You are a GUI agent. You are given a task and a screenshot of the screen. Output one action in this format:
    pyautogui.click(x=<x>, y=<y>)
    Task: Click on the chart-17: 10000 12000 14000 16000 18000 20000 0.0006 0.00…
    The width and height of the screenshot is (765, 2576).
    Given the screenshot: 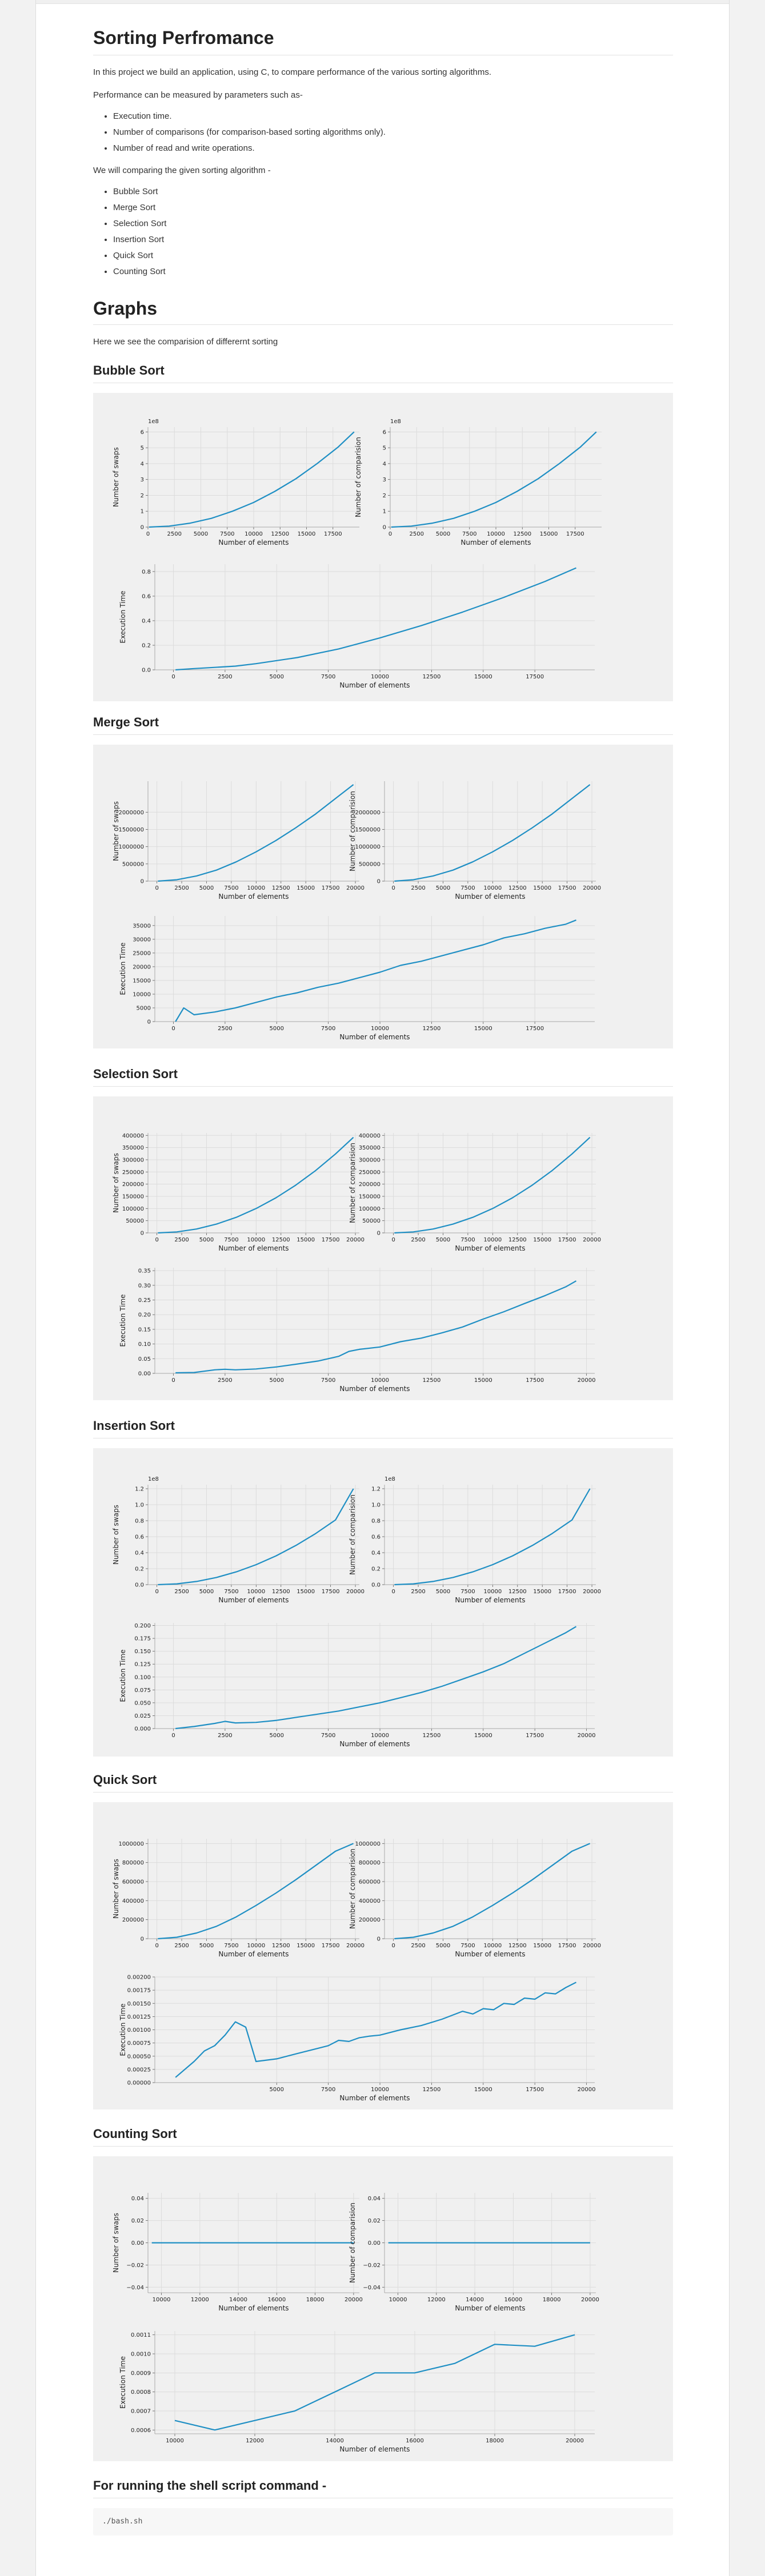 What is the action you would take?
    pyautogui.click(x=357, y=2392)
    